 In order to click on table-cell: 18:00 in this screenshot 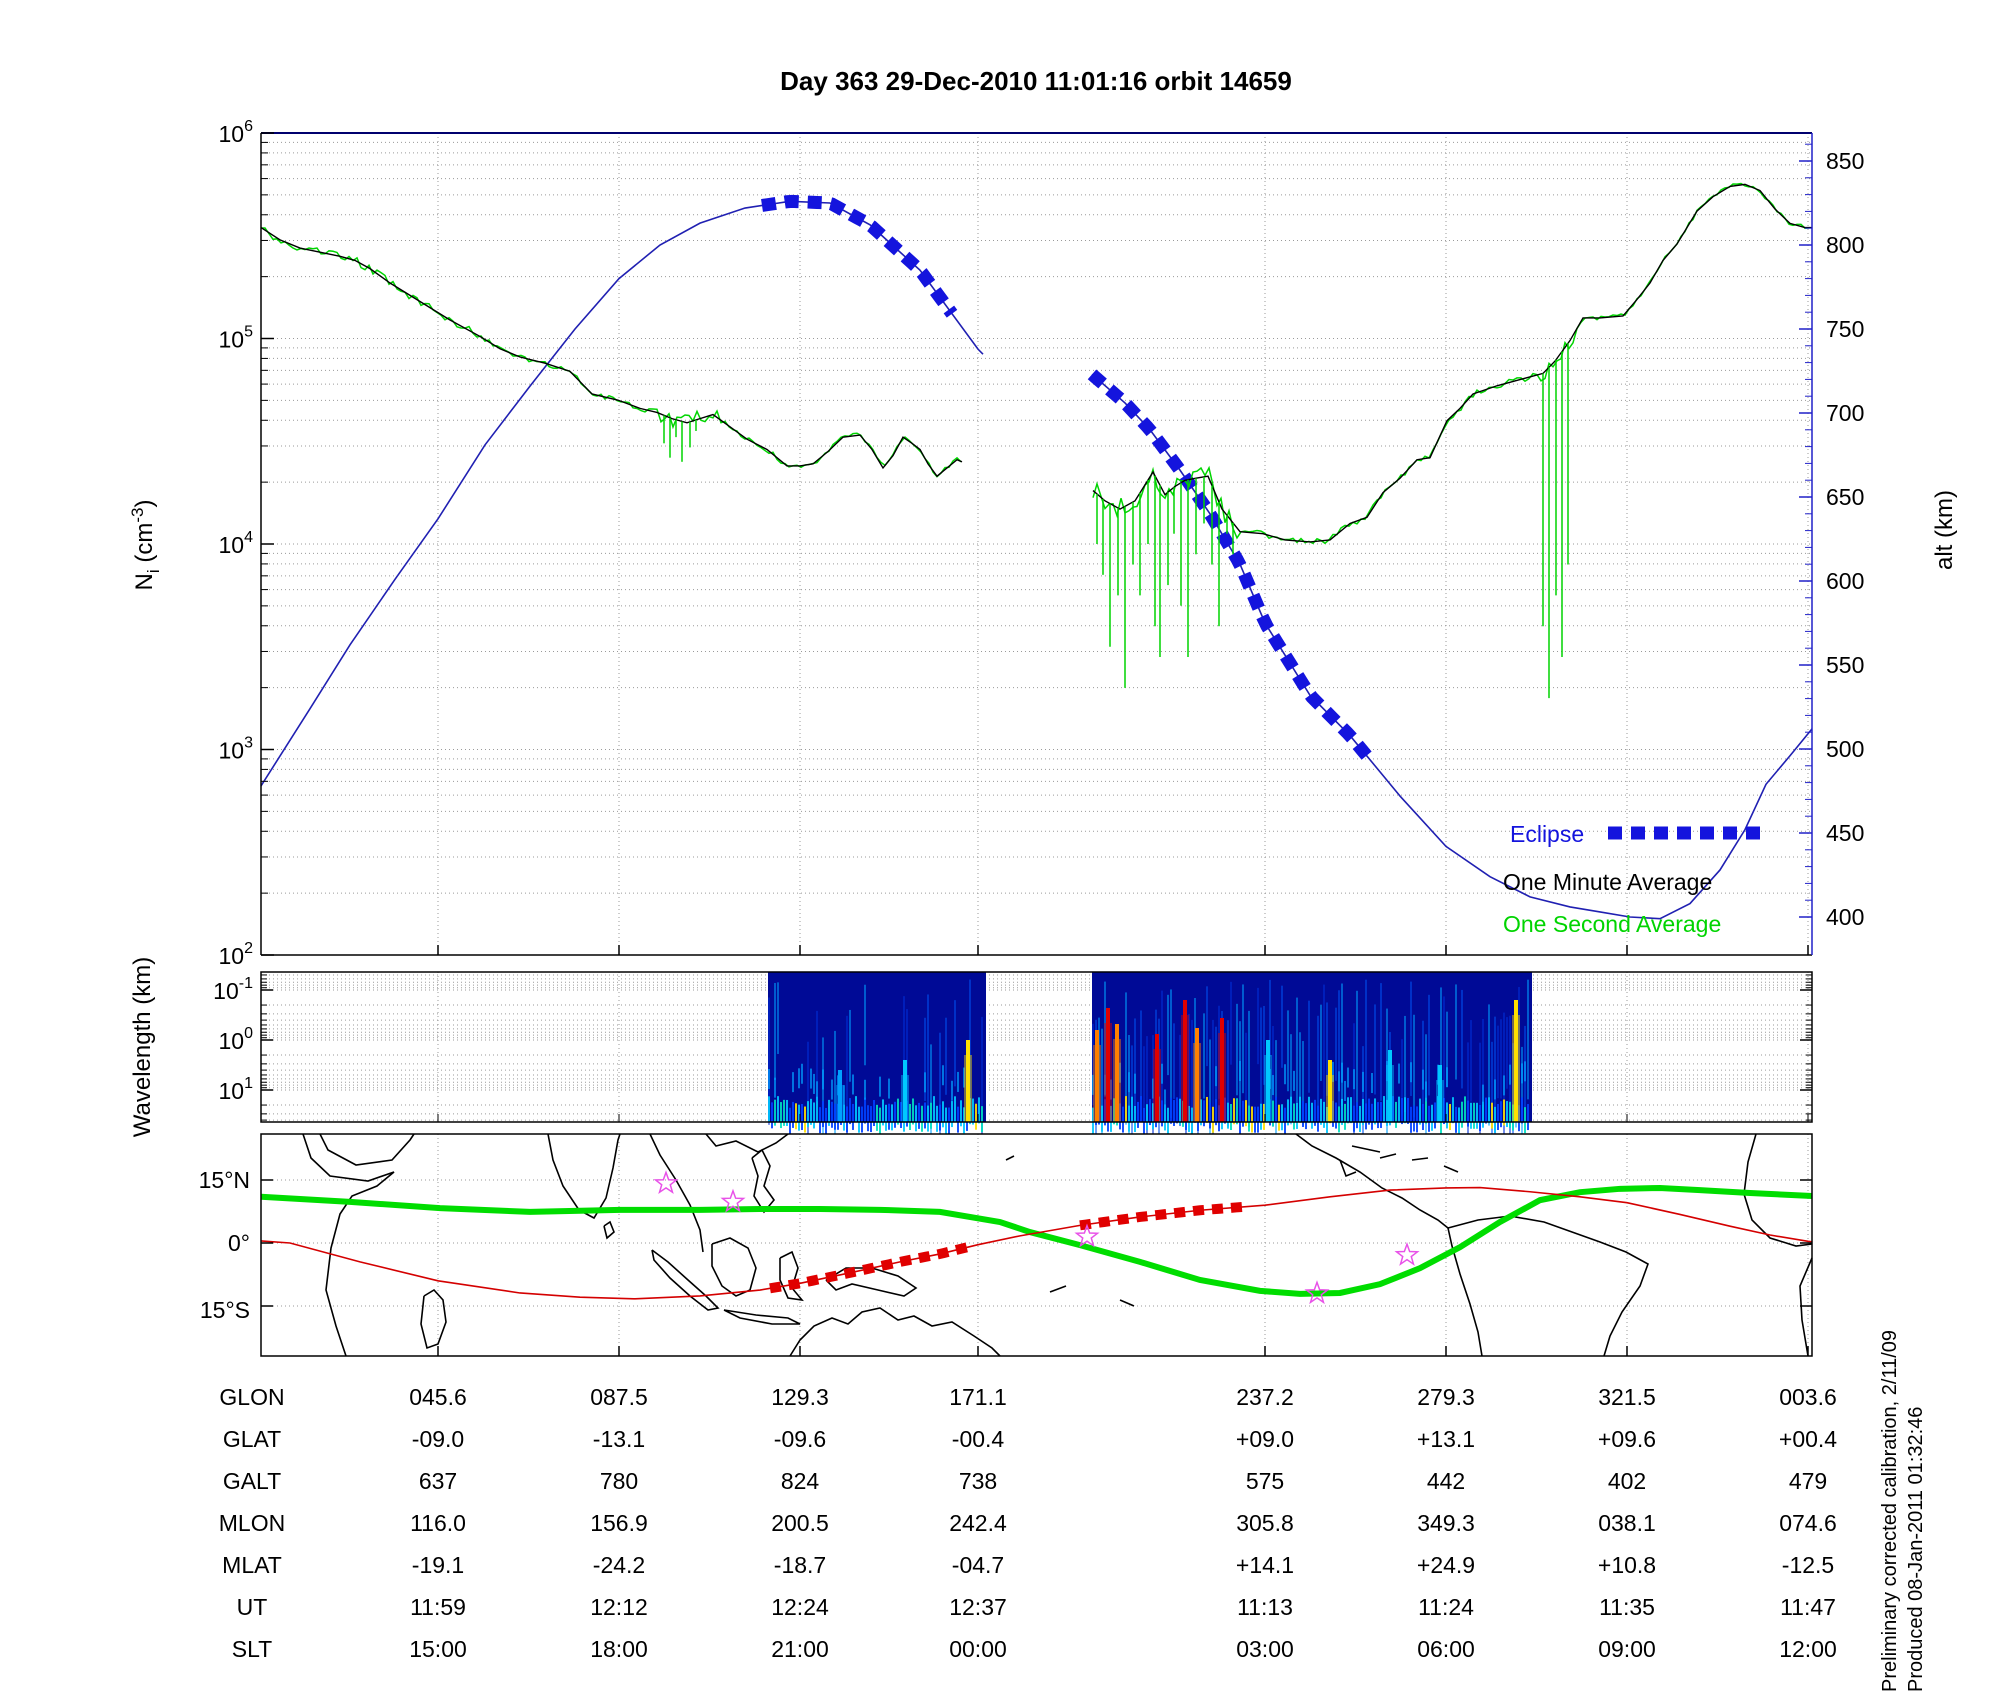, I will do `click(619, 1649)`.